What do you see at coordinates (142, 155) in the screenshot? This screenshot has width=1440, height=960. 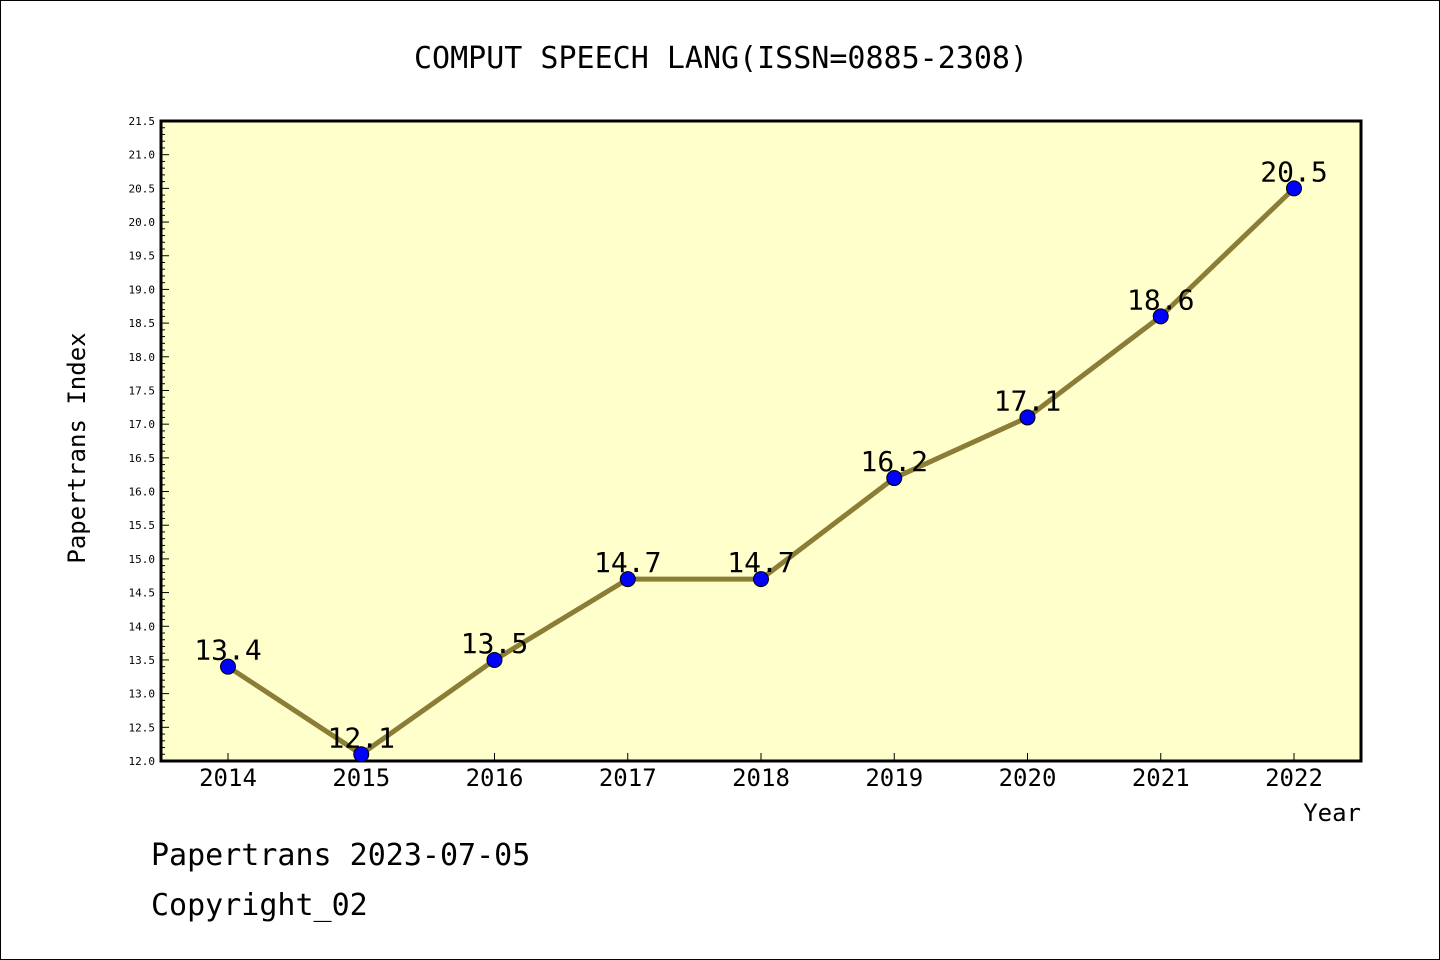 I see `y-tick-label: 21.0` at bounding box center [142, 155].